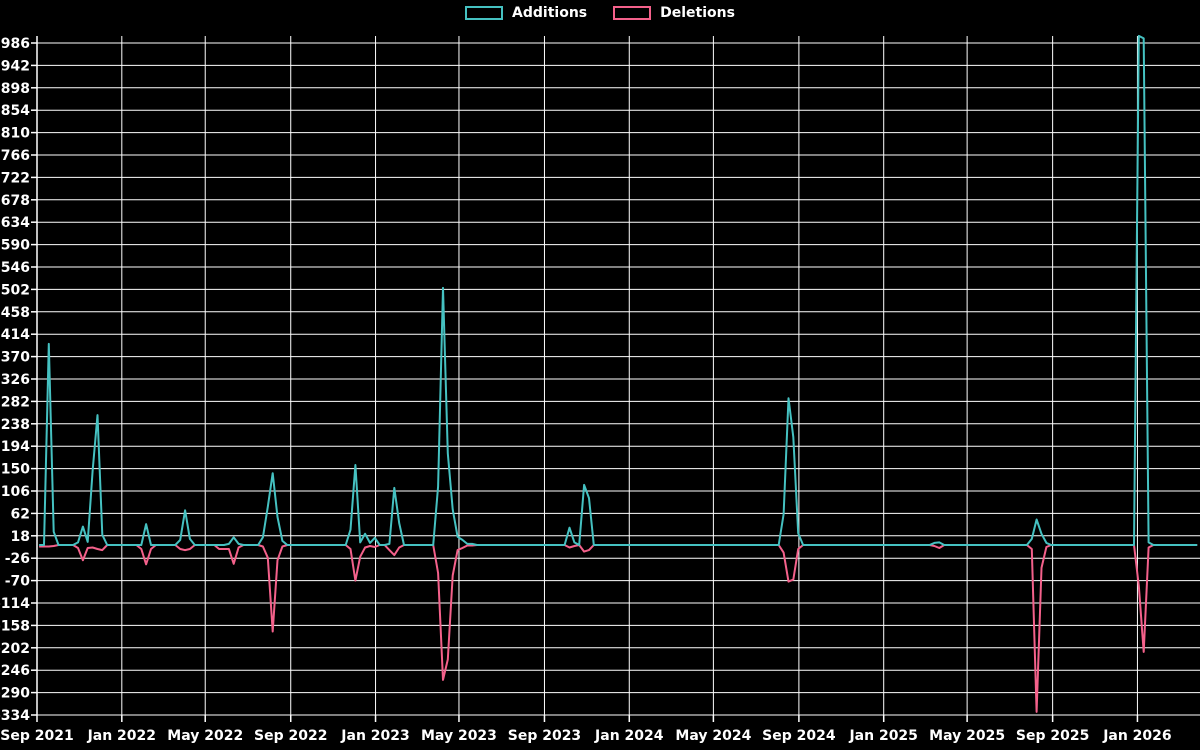 This screenshot has height=750, width=1200. Describe the element at coordinates (967, 736) in the screenshot. I see `x-tick-label: May 2025` at that location.